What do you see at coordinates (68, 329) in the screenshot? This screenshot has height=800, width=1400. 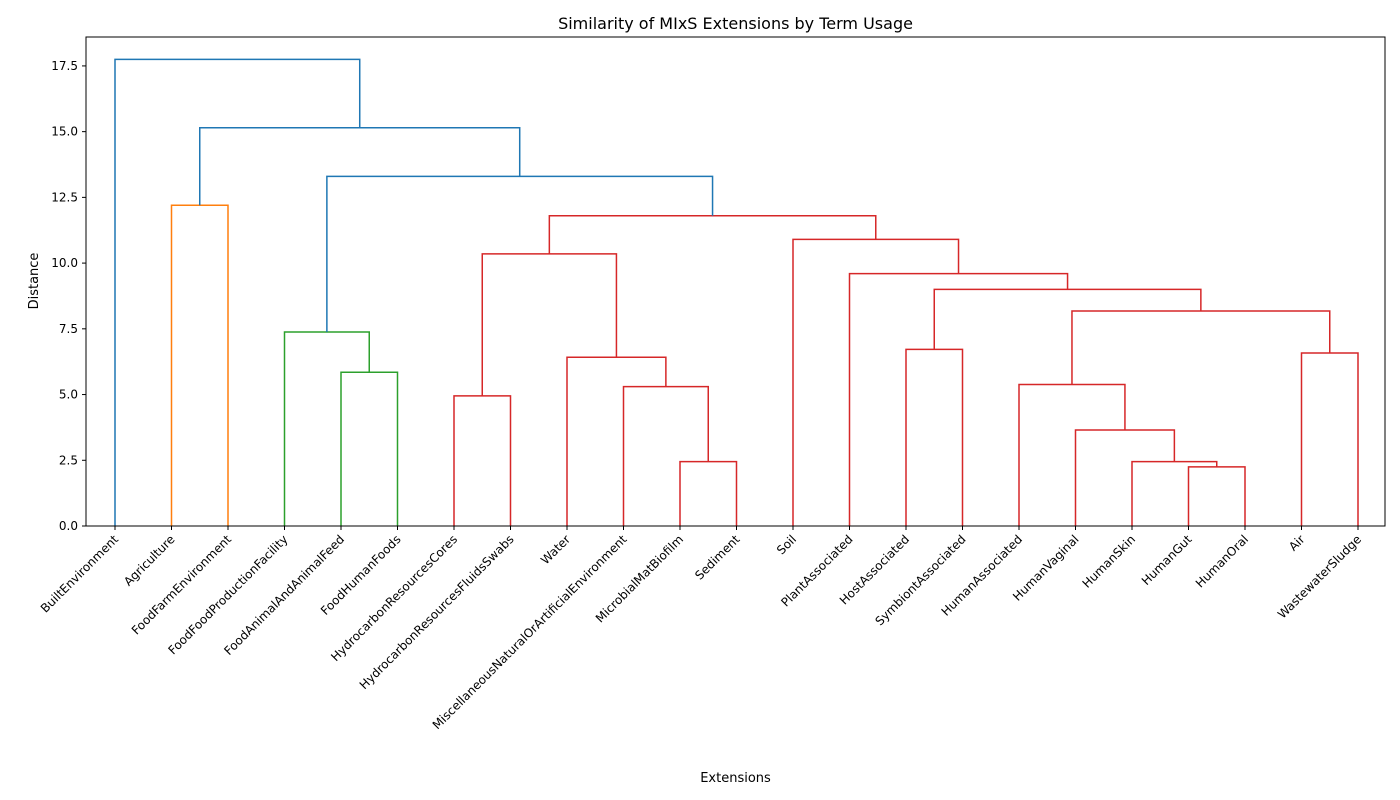 I see `y-tick-label: 7.5` at bounding box center [68, 329].